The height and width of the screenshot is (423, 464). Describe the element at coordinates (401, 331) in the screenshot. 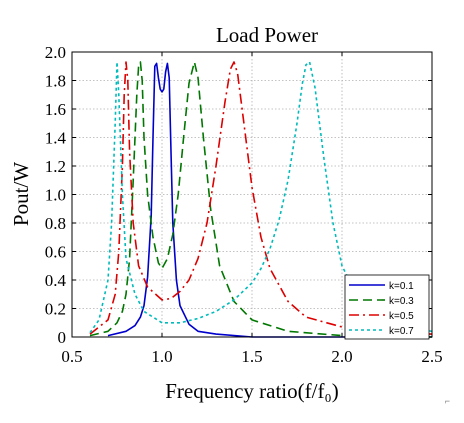

I see `legend-label: k=0.7` at that location.